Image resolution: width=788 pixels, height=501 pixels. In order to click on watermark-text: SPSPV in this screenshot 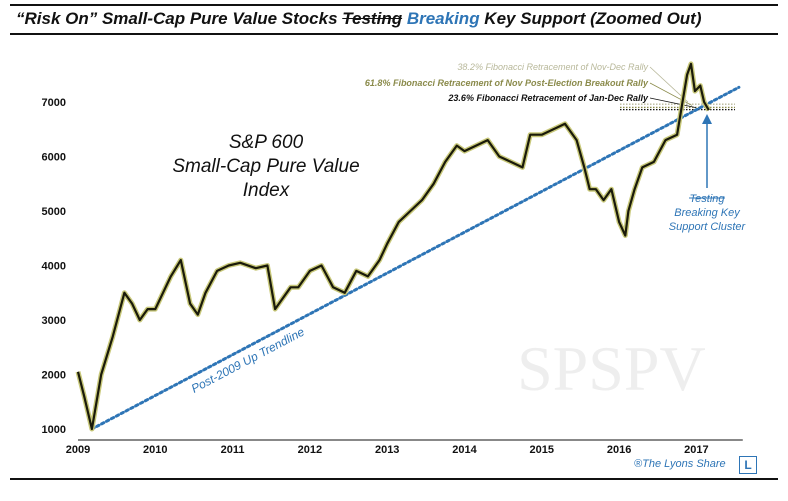, I will do `click(611, 368)`.